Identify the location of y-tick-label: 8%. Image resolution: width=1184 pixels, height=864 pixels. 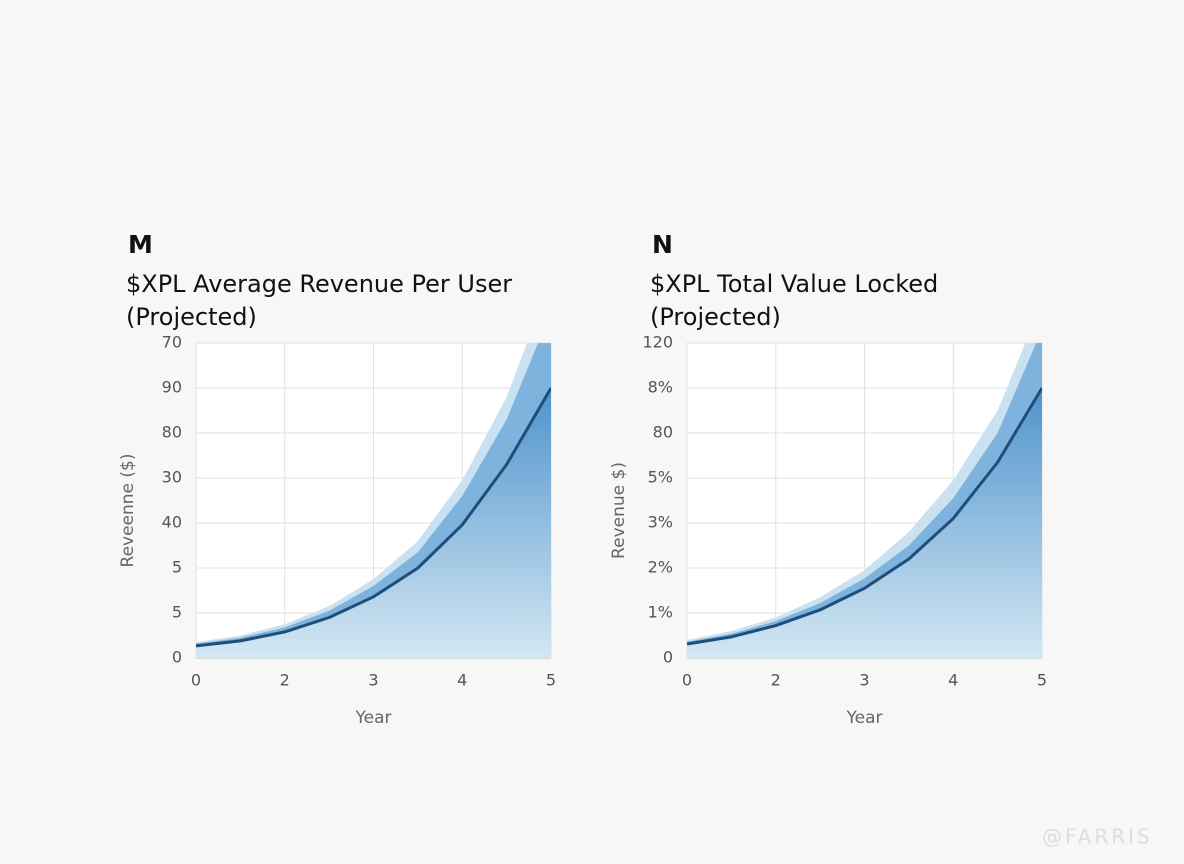
(660, 387).